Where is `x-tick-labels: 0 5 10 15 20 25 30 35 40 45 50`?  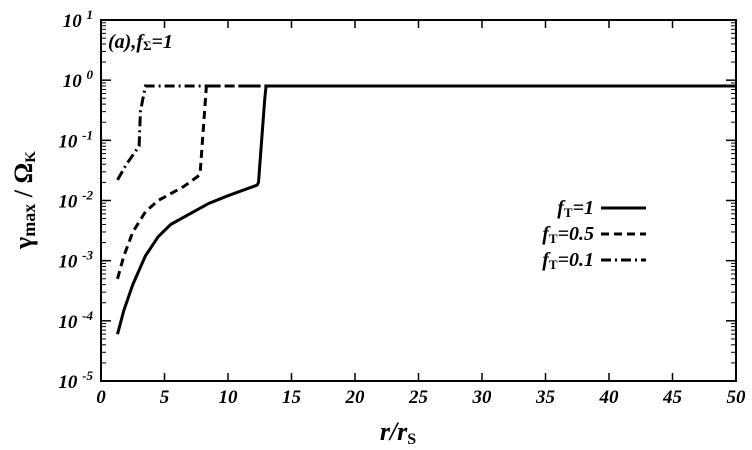 x-tick-labels: 0 5 10 15 20 25 30 35 40 45 50 is located at coordinates (421, 397).